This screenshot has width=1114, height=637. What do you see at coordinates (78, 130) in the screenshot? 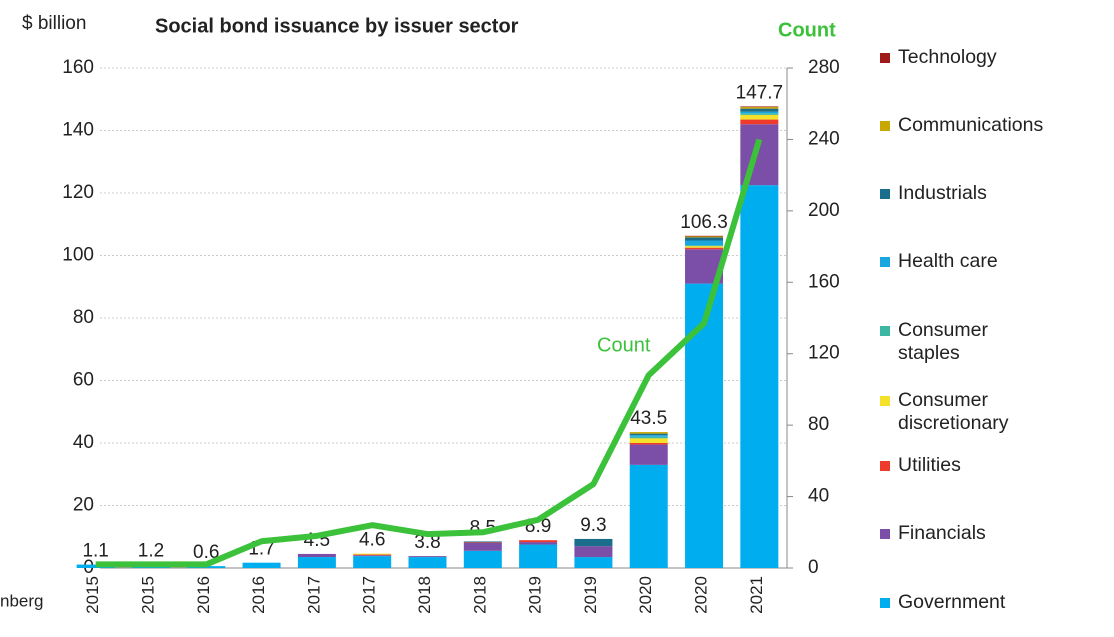
I see `y-tick-label: 140` at bounding box center [78, 130].